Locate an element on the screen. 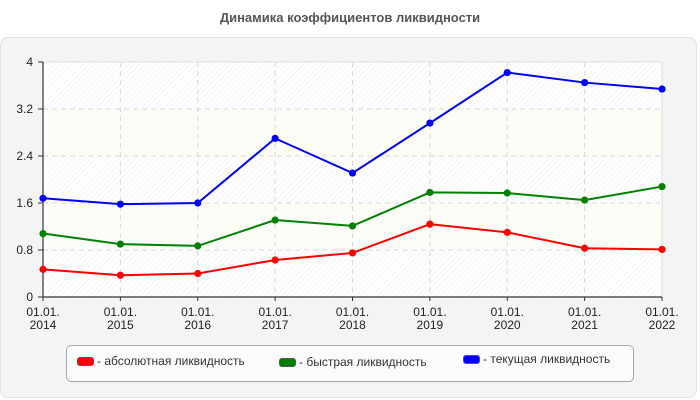  legend-label: - абсолютная ликвидность is located at coordinates (171, 361).